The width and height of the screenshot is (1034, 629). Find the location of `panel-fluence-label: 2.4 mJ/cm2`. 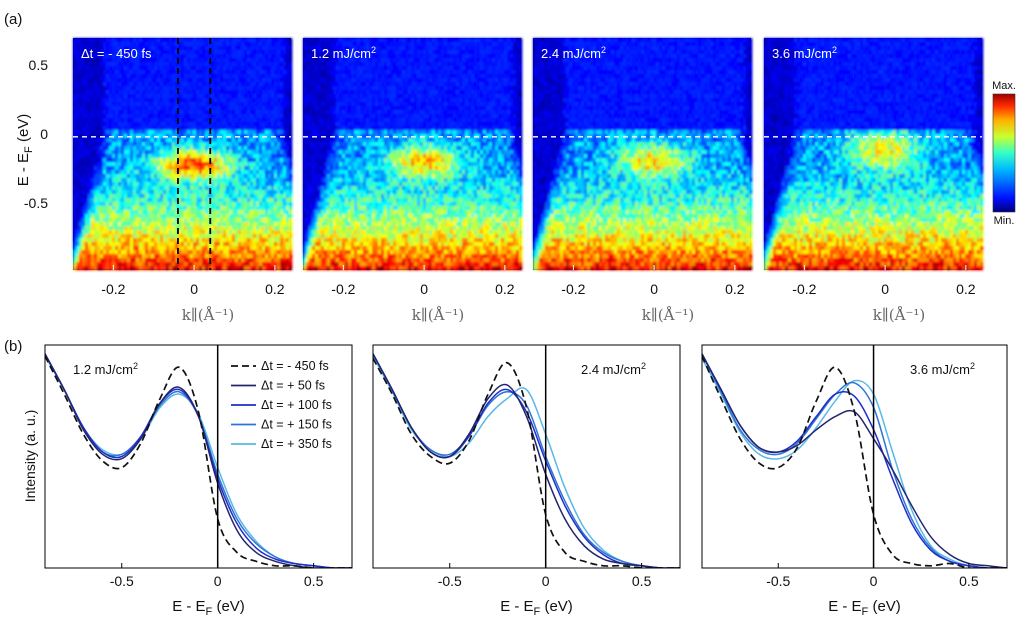

panel-fluence-label: 2.4 mJ/cm2 is located at coordinates (613, 369).